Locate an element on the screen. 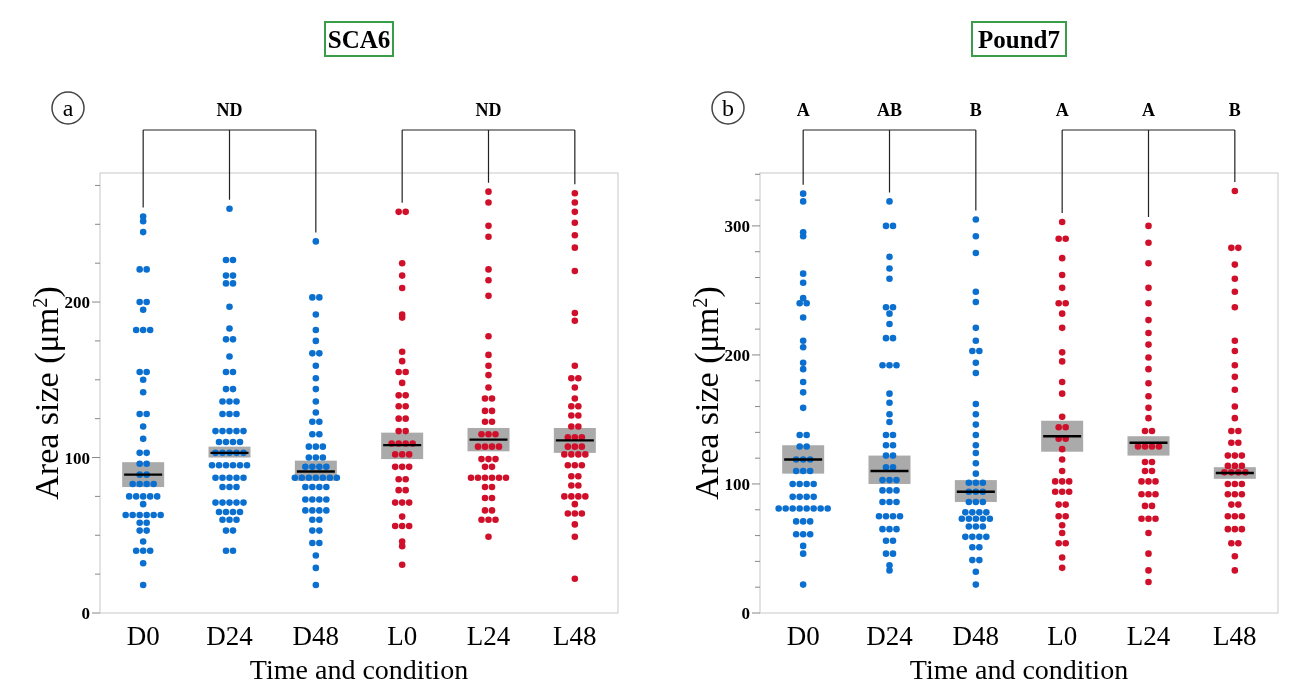 Image resolution: width=1293 pixels, height=693 pixels. y-tick-label: 300 is located at coordinates (737, 226).